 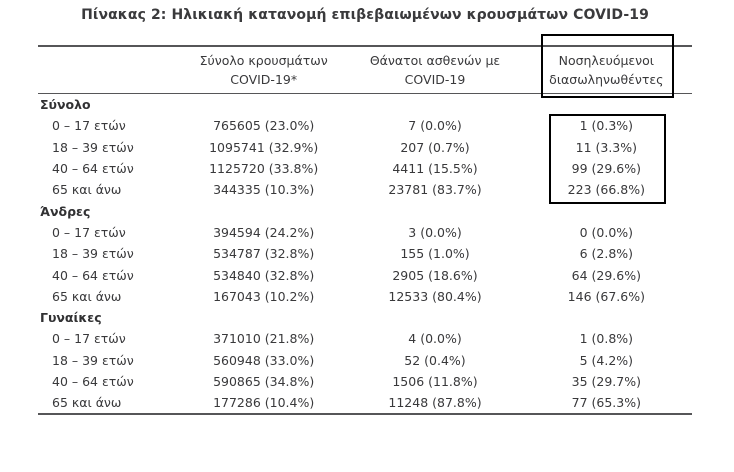 I want to click on intubated-cell: 6 (2.8%), so click(x=606, y=254).